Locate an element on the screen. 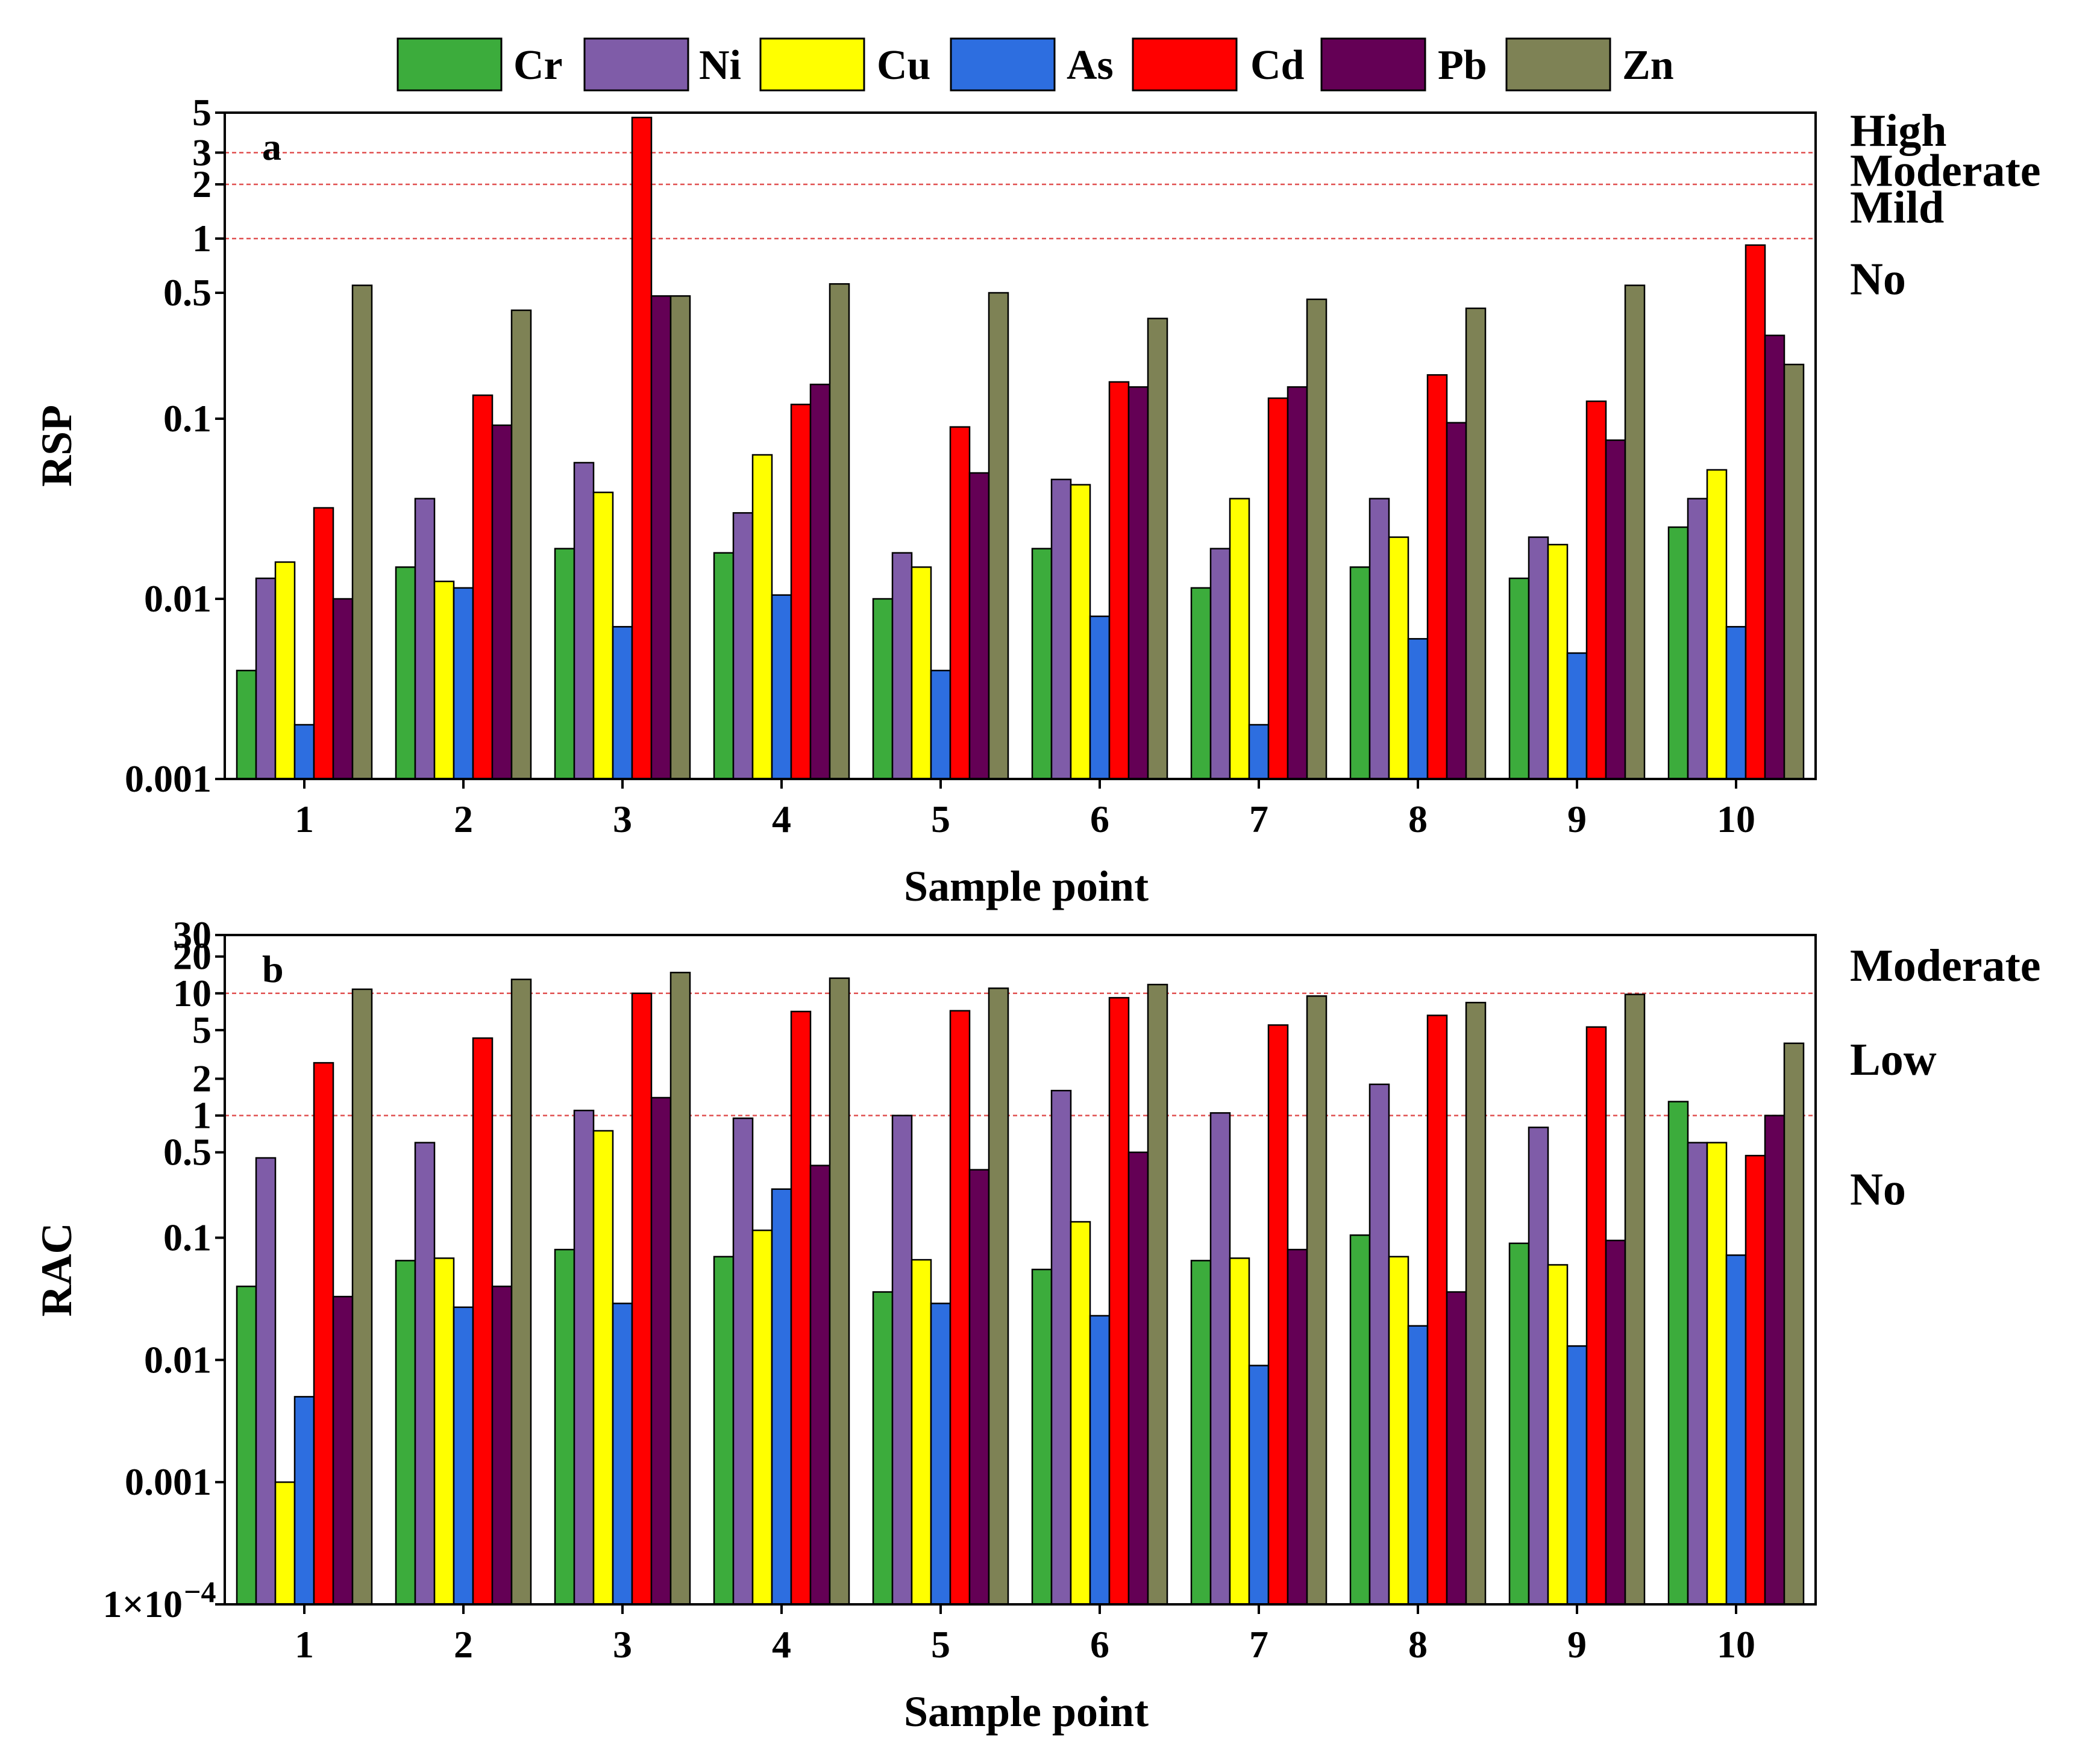  x-tick-label-b-9: 9 is located at coordinates (1577, 1644).